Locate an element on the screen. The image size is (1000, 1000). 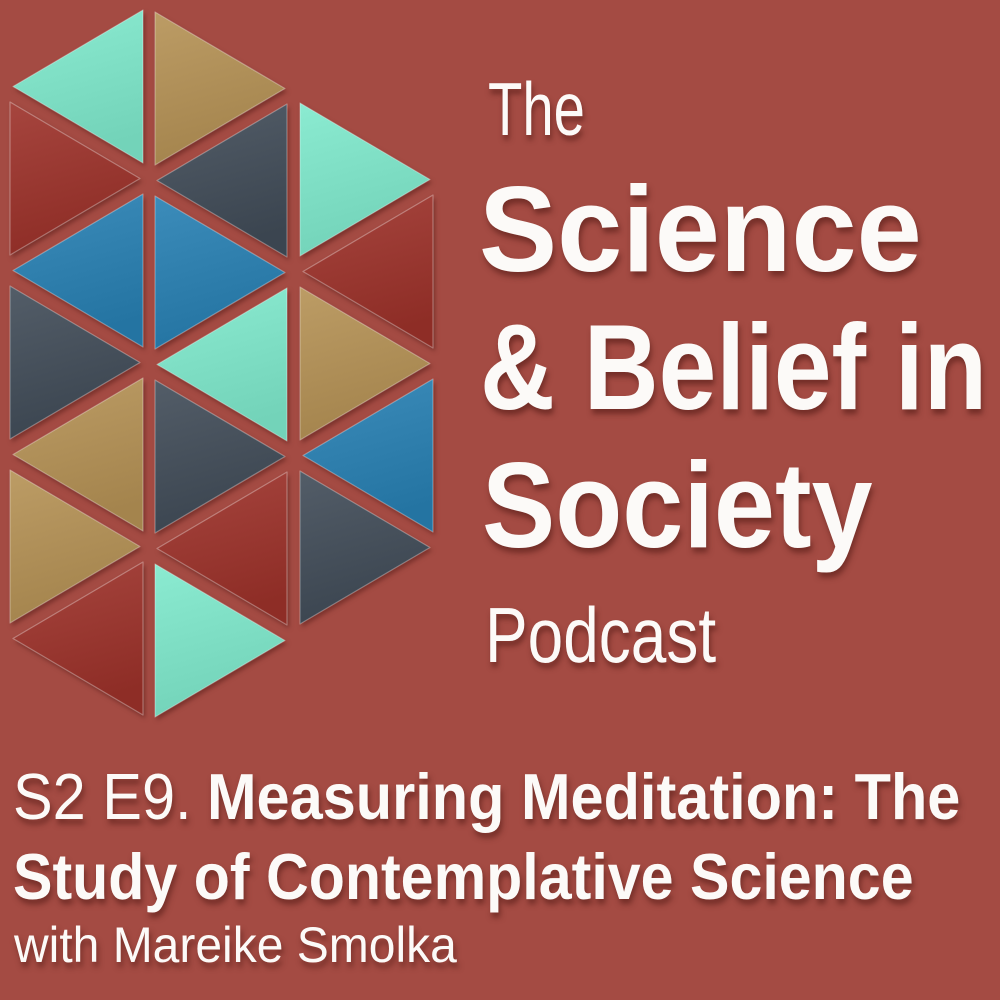
title-podcast: Podcast is located at coordinates (601, 635).